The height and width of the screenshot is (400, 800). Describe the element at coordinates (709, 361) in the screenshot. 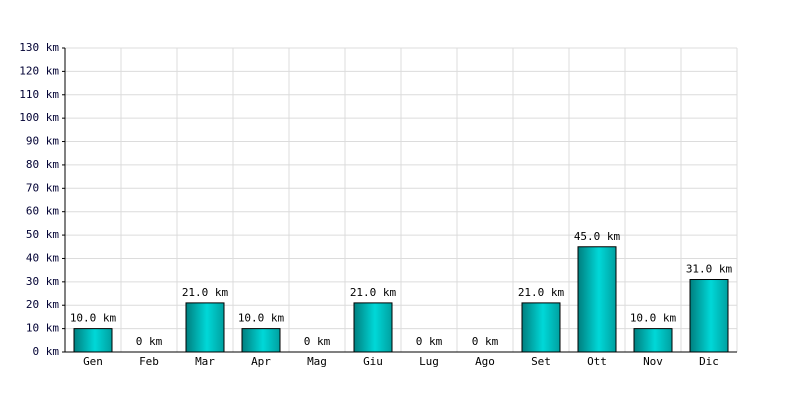

I see `x-tick-label: Dic` at that location.